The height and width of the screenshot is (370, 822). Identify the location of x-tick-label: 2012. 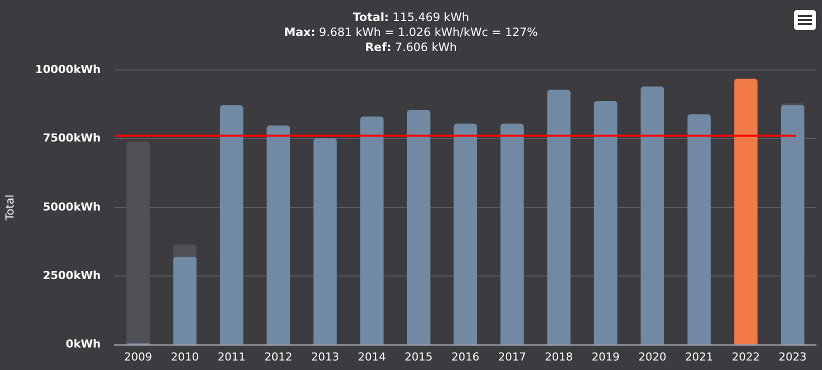
(278, 357).